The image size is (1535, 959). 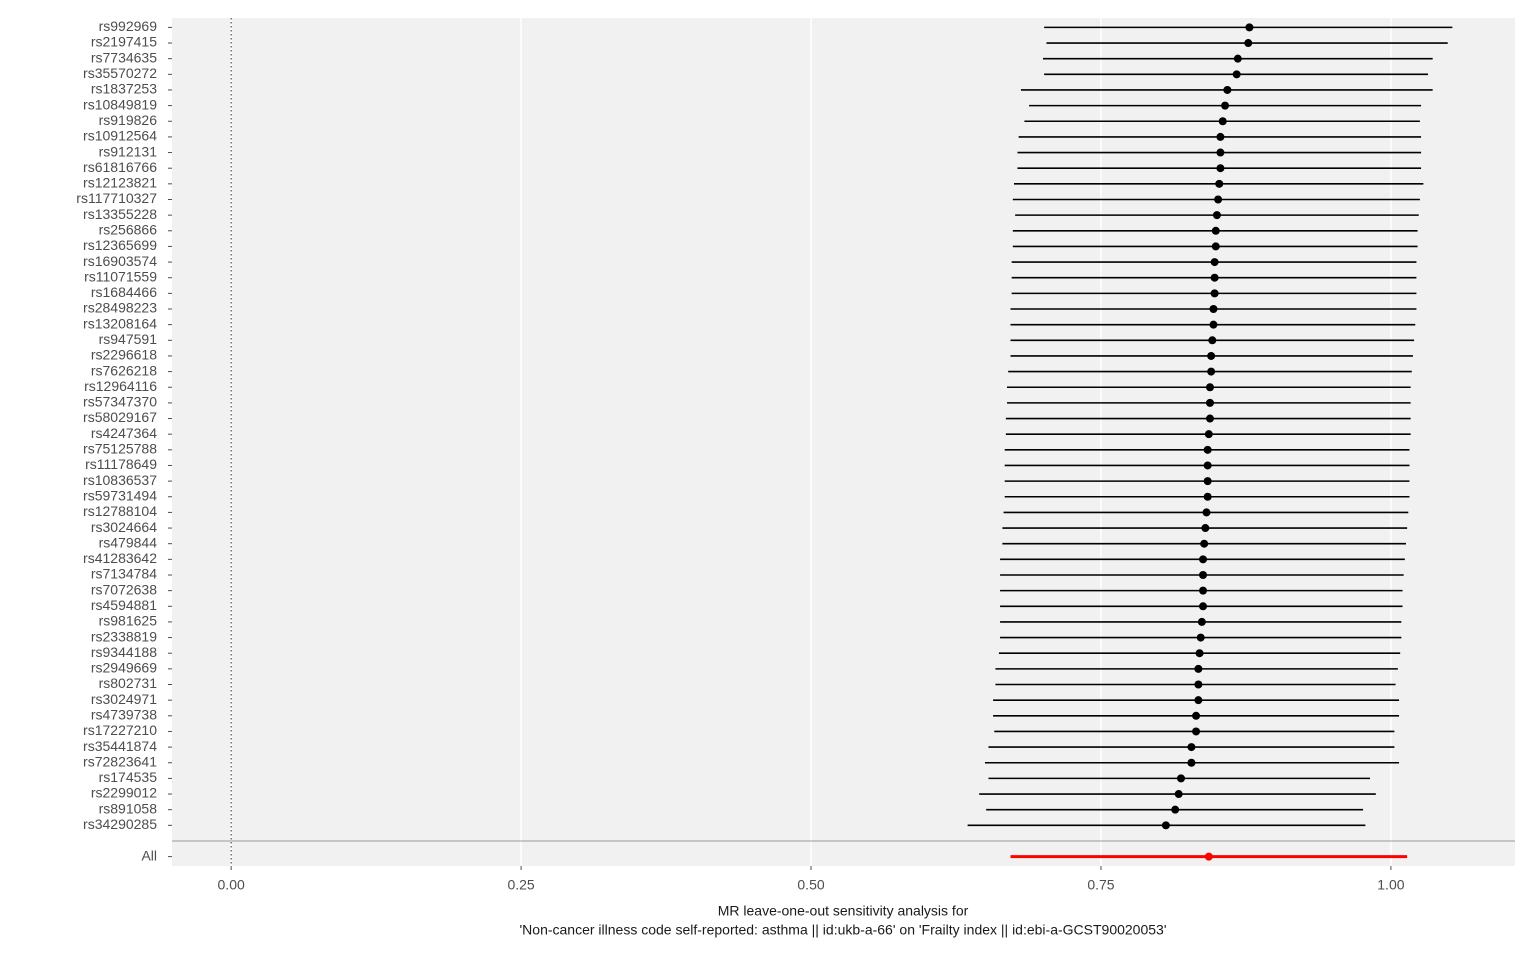 What do you see at coordinates (124, 574) in the screenshot?
I see `y-tick-label: rs7134784` at bounding box center [124, 574].